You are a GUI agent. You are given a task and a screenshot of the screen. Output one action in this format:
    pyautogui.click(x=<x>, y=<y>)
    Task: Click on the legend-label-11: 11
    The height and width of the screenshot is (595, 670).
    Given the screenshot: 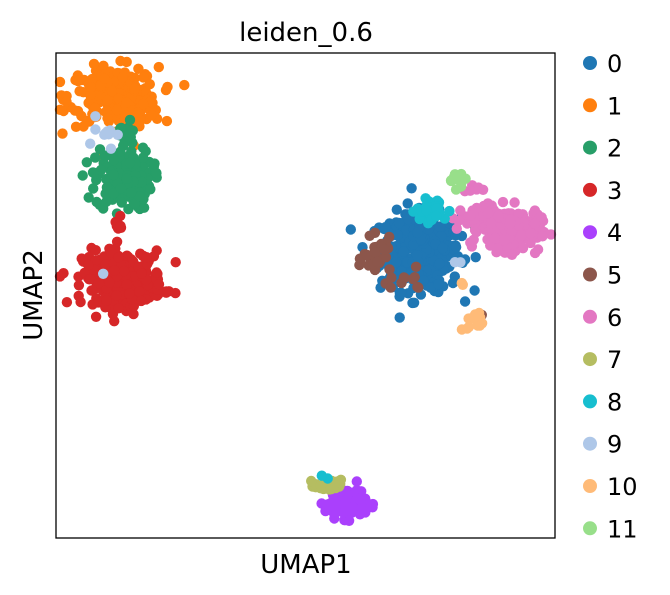 What is the action you would take?
    pyautogui.click(x=622, y=529)
    